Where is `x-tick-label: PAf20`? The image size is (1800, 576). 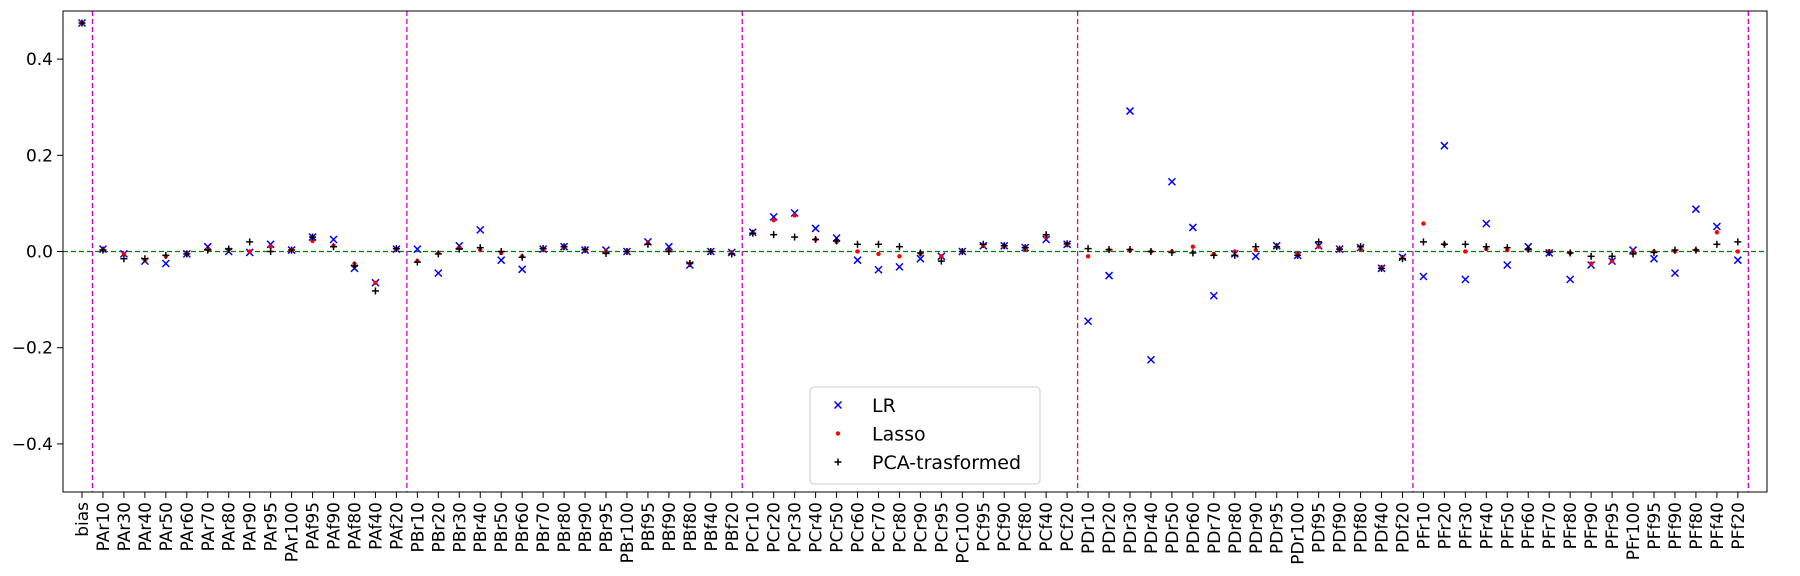 x-tick-label: PAf20 is located at coordinates (397, 526).